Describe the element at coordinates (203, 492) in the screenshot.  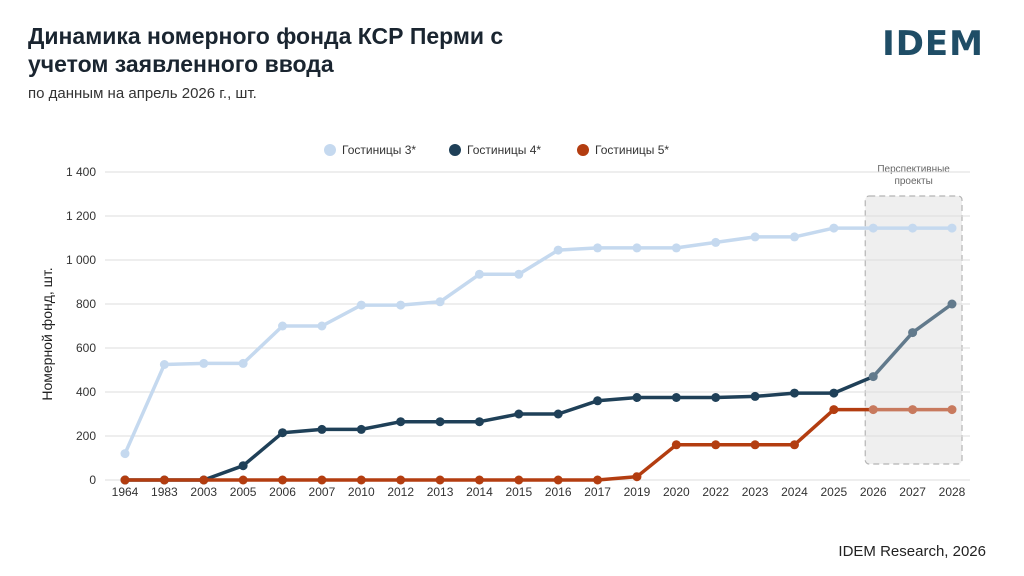
I see `x-tick-label: 2003` at that location.